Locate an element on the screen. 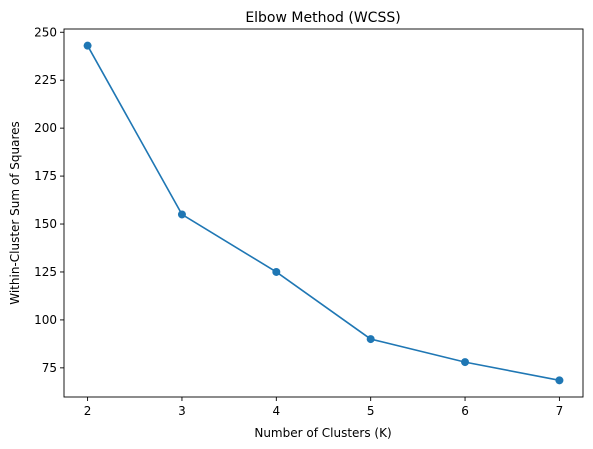  x-axis-title: Number of Clusters (K) is located at coordinates (322, 433).